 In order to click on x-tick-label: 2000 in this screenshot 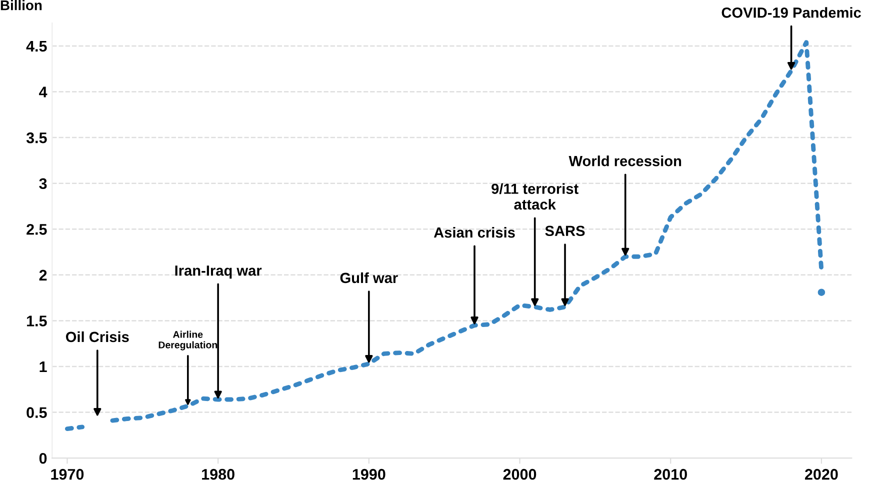, I will do `click(519, 474)`.